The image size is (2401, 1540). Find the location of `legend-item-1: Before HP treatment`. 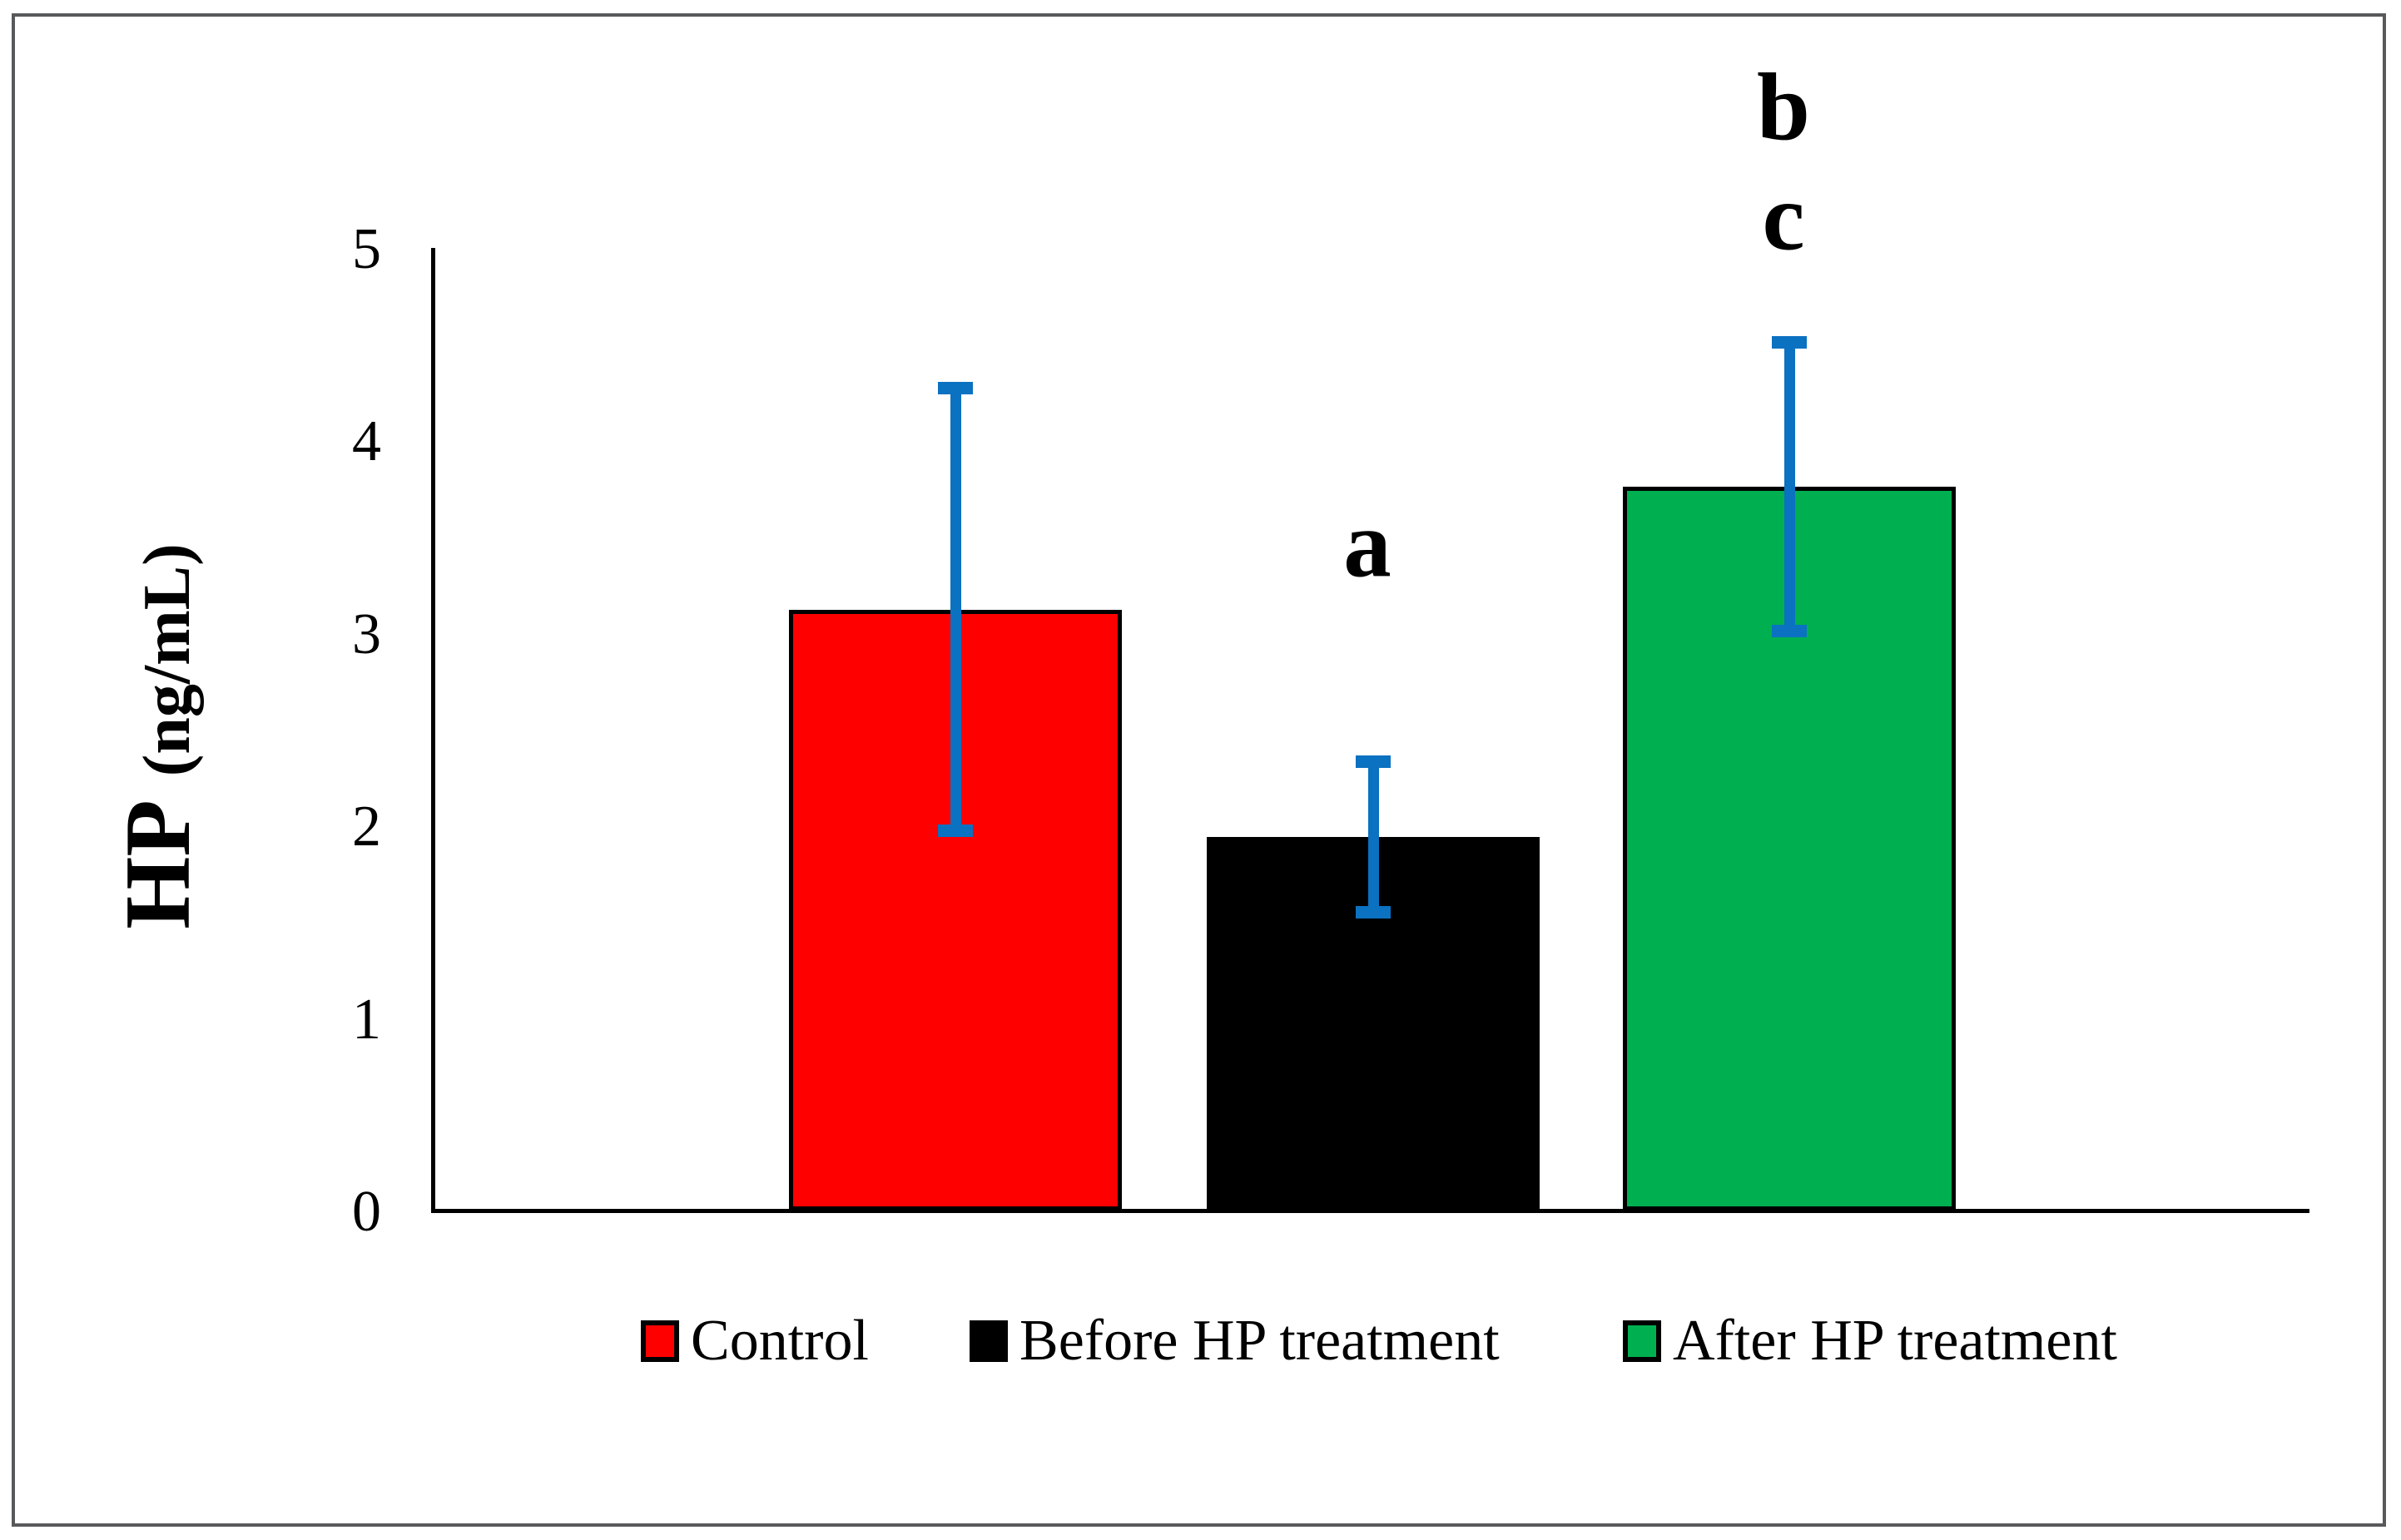

legend-item-1: Before HP treatment is located at coordinates (1235, 1341).